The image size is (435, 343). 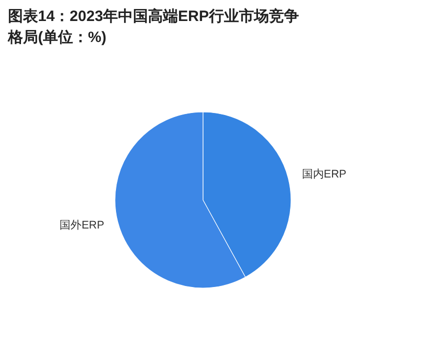 What do you see at coordinates (82, 225) in the screenshot?
I see `slice-label: 国外ERP` at bounding box center [82, 225].